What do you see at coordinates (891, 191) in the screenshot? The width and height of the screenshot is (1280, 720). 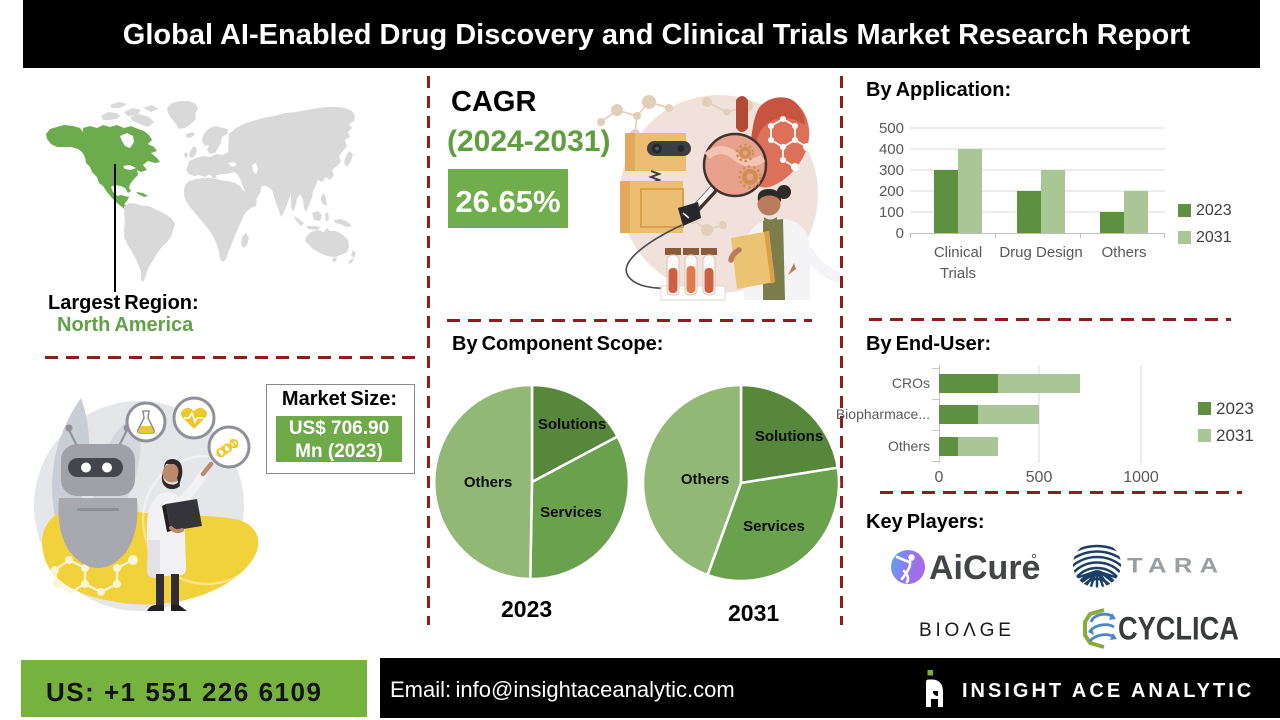 I see `svg-text: 200` at bounding box center [891, 191].